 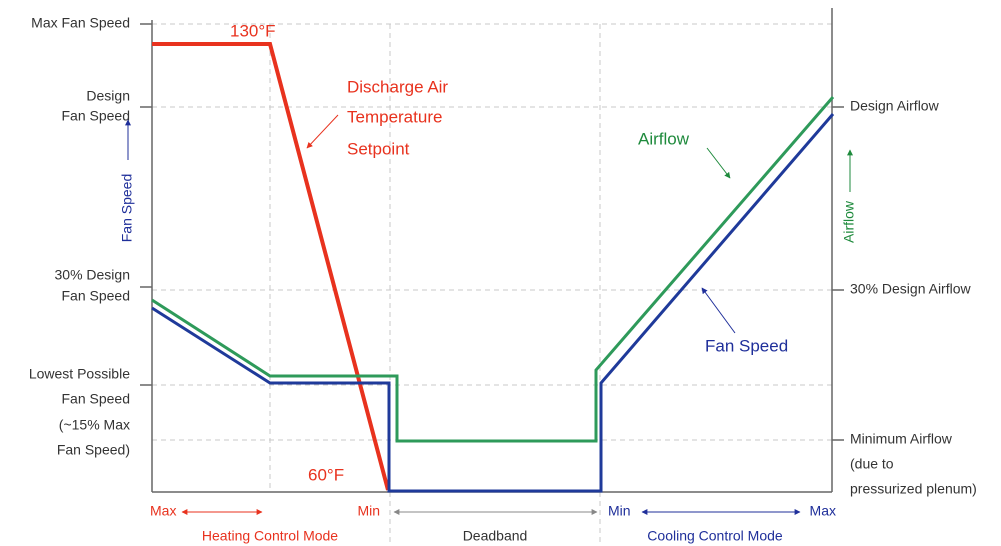 What do you see at coordinates (901, 439) in the screenshot?
I see `axis-label: Minimum Airflow` at bounding box center [901, 439].